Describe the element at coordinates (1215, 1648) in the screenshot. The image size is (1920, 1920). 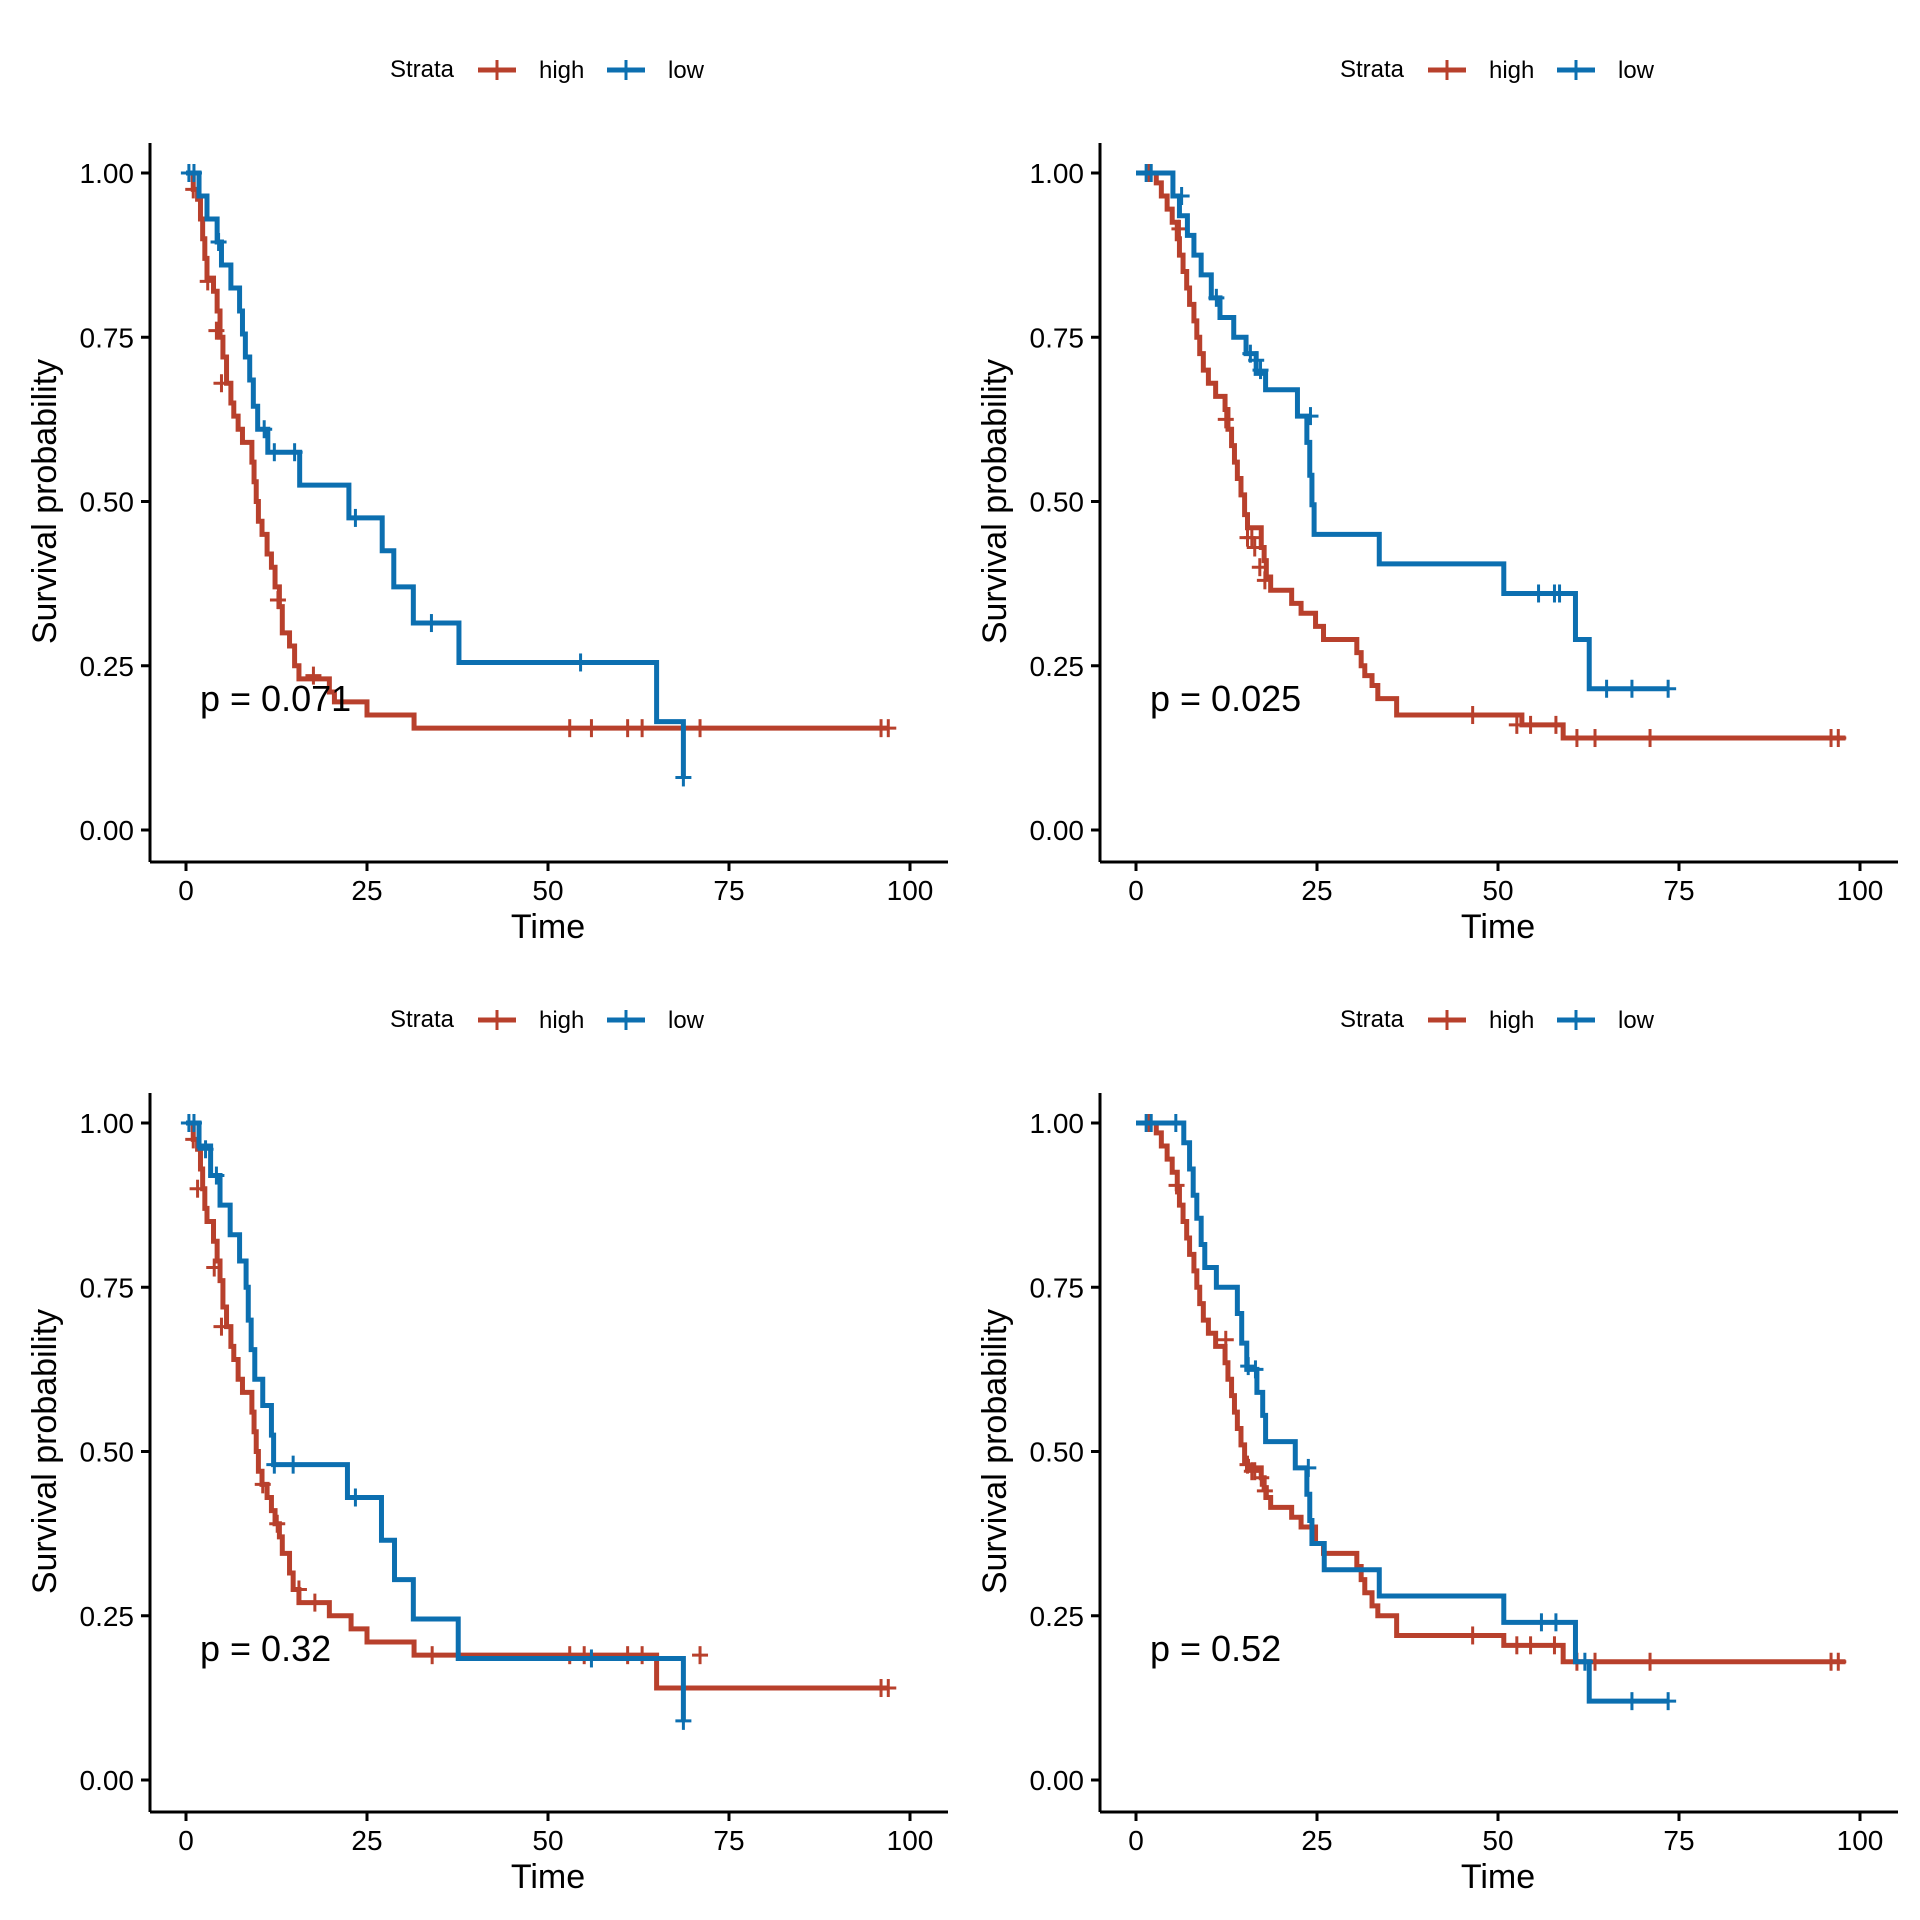
I see `p-value-label: p = 0.52` at that location.